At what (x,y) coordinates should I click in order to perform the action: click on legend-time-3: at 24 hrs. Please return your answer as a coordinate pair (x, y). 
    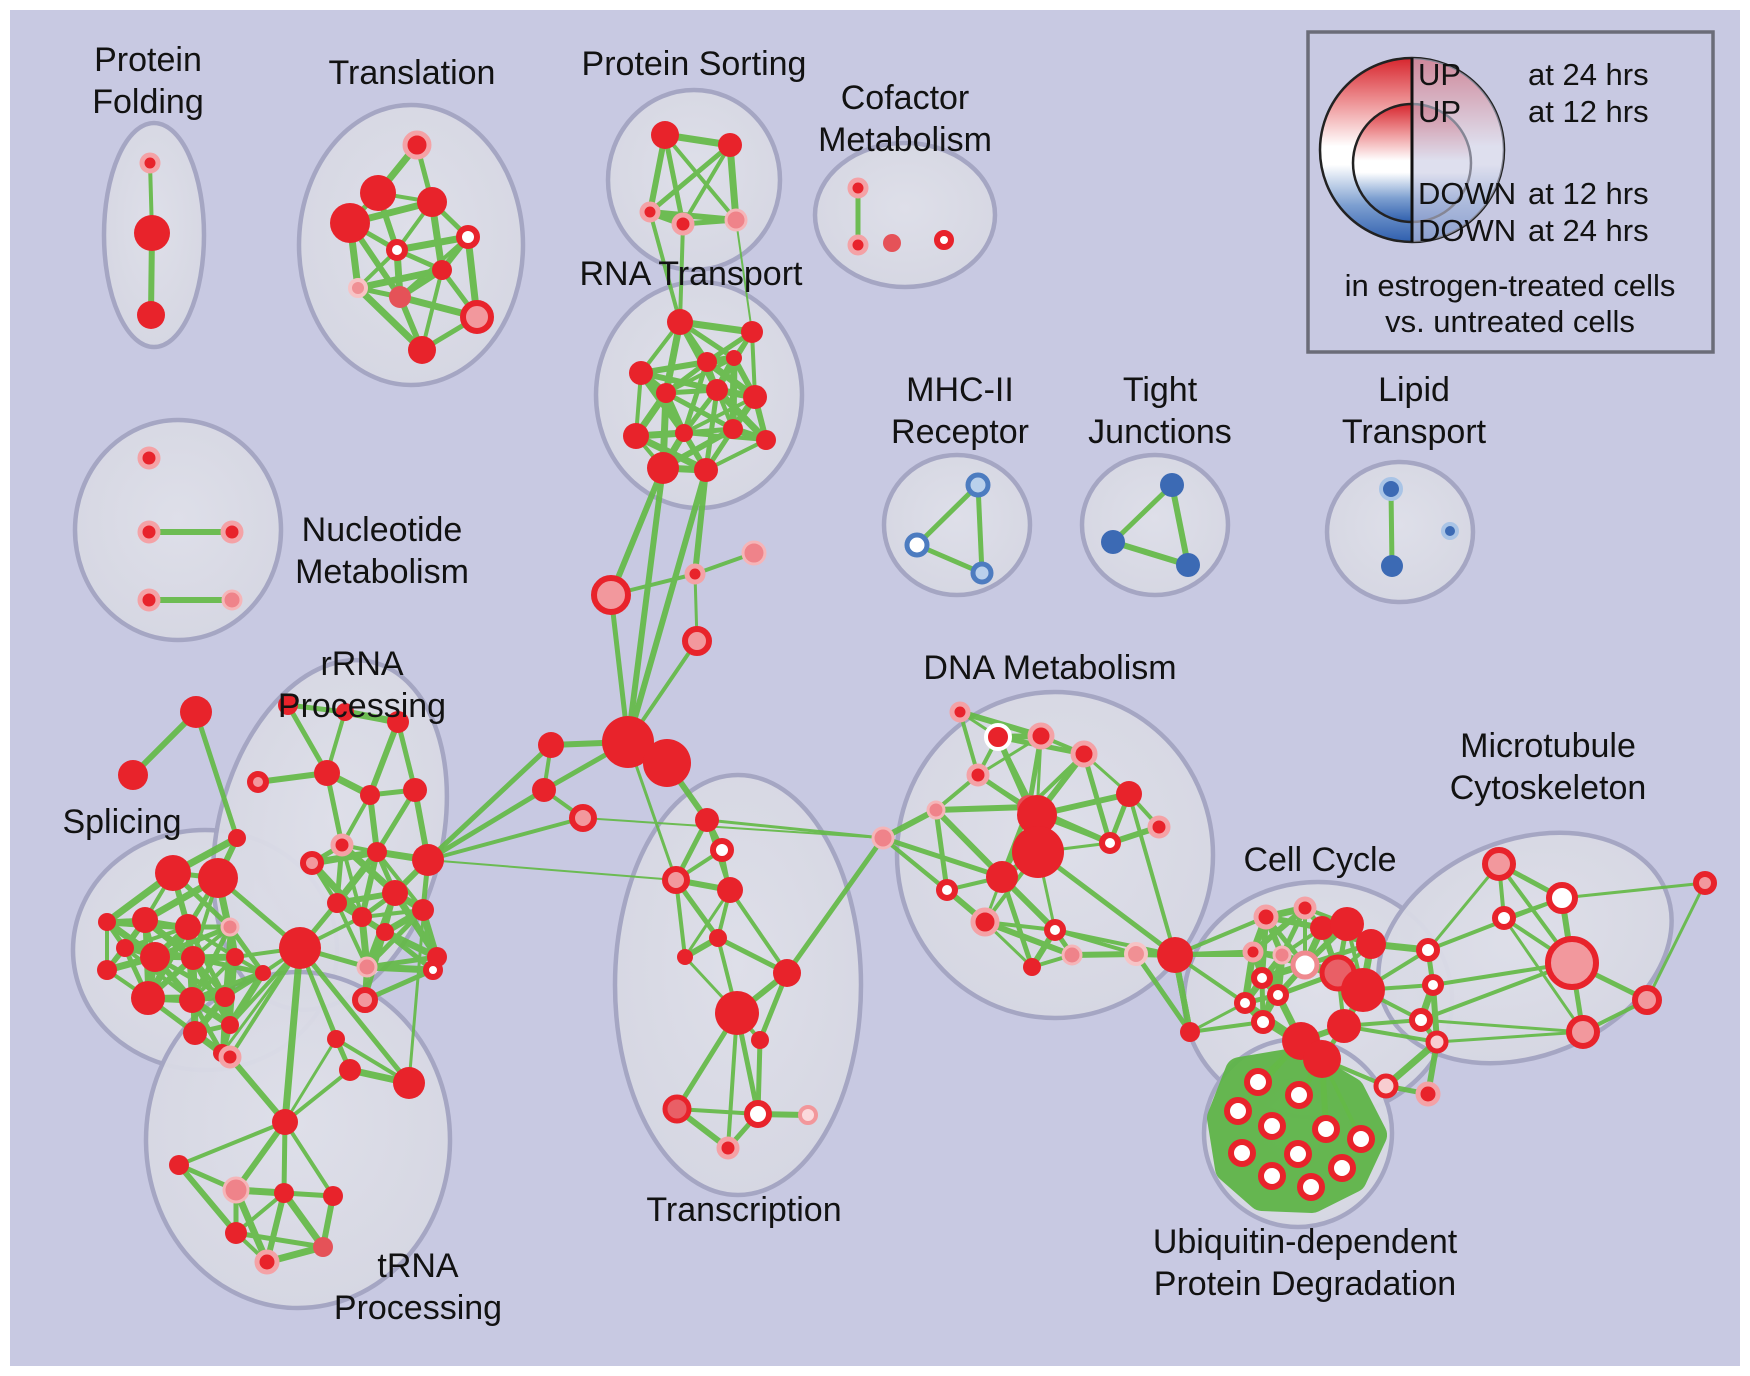
    Looking at the image, I should click on (1588, 230).